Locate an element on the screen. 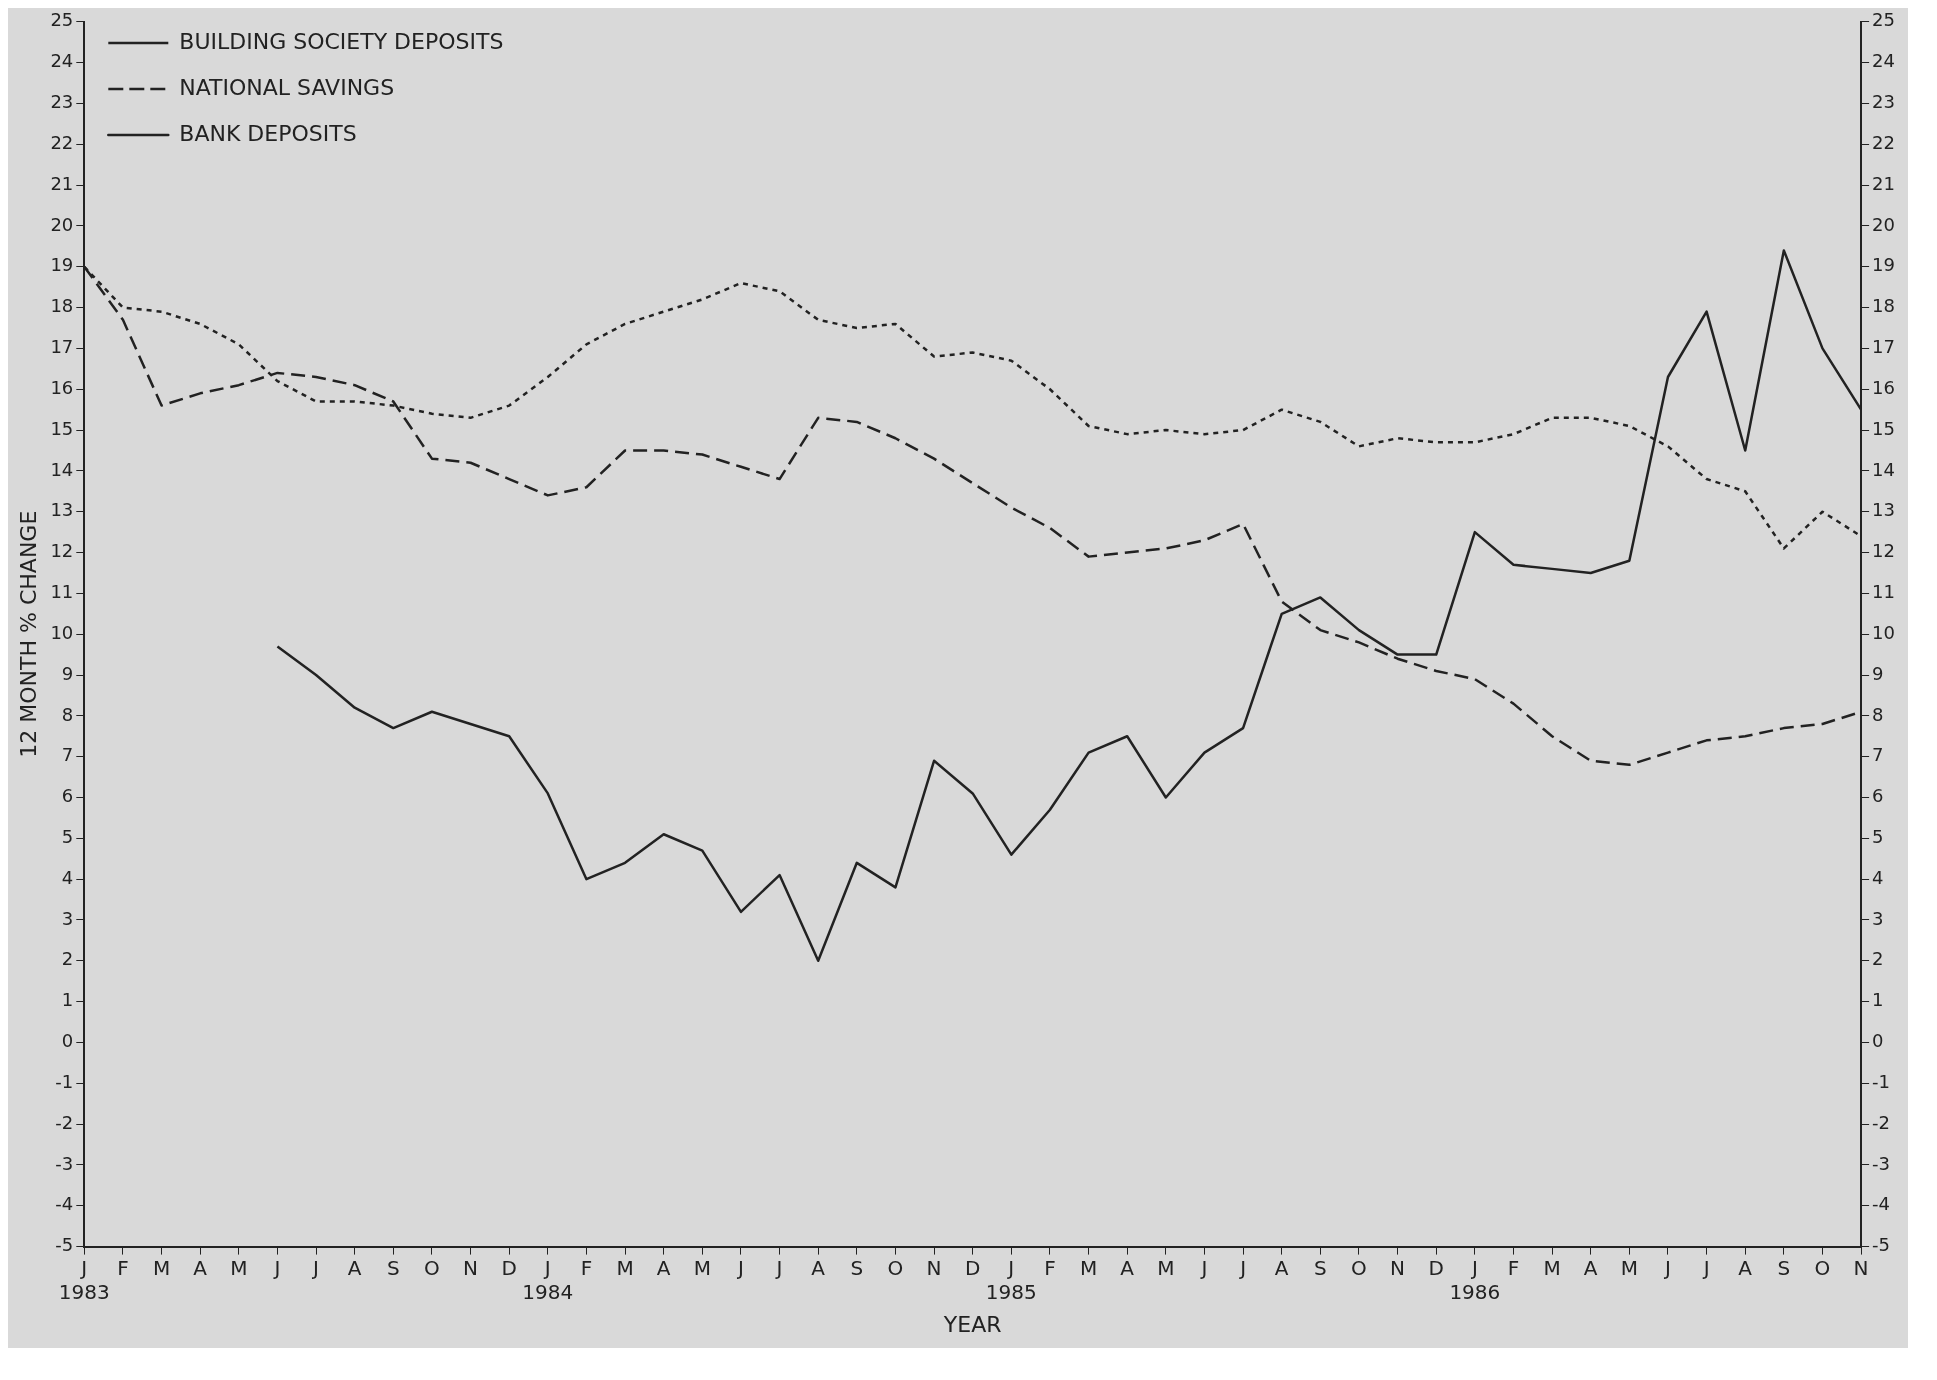 The image size is (1937, 1380). y2-tick-label: 19 is located at coordinates (1883, 265).